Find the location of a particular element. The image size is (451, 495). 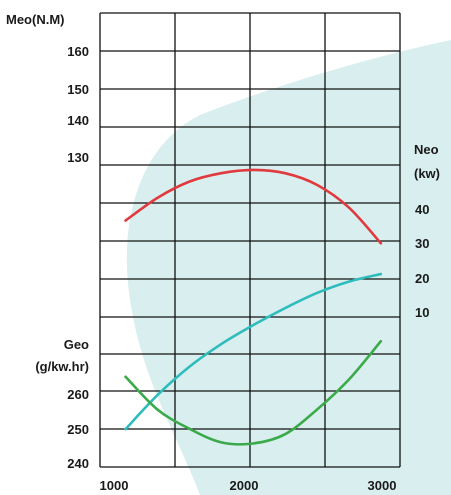

neo-axis-label-line1: Neo is located at coordinates (426, 149).